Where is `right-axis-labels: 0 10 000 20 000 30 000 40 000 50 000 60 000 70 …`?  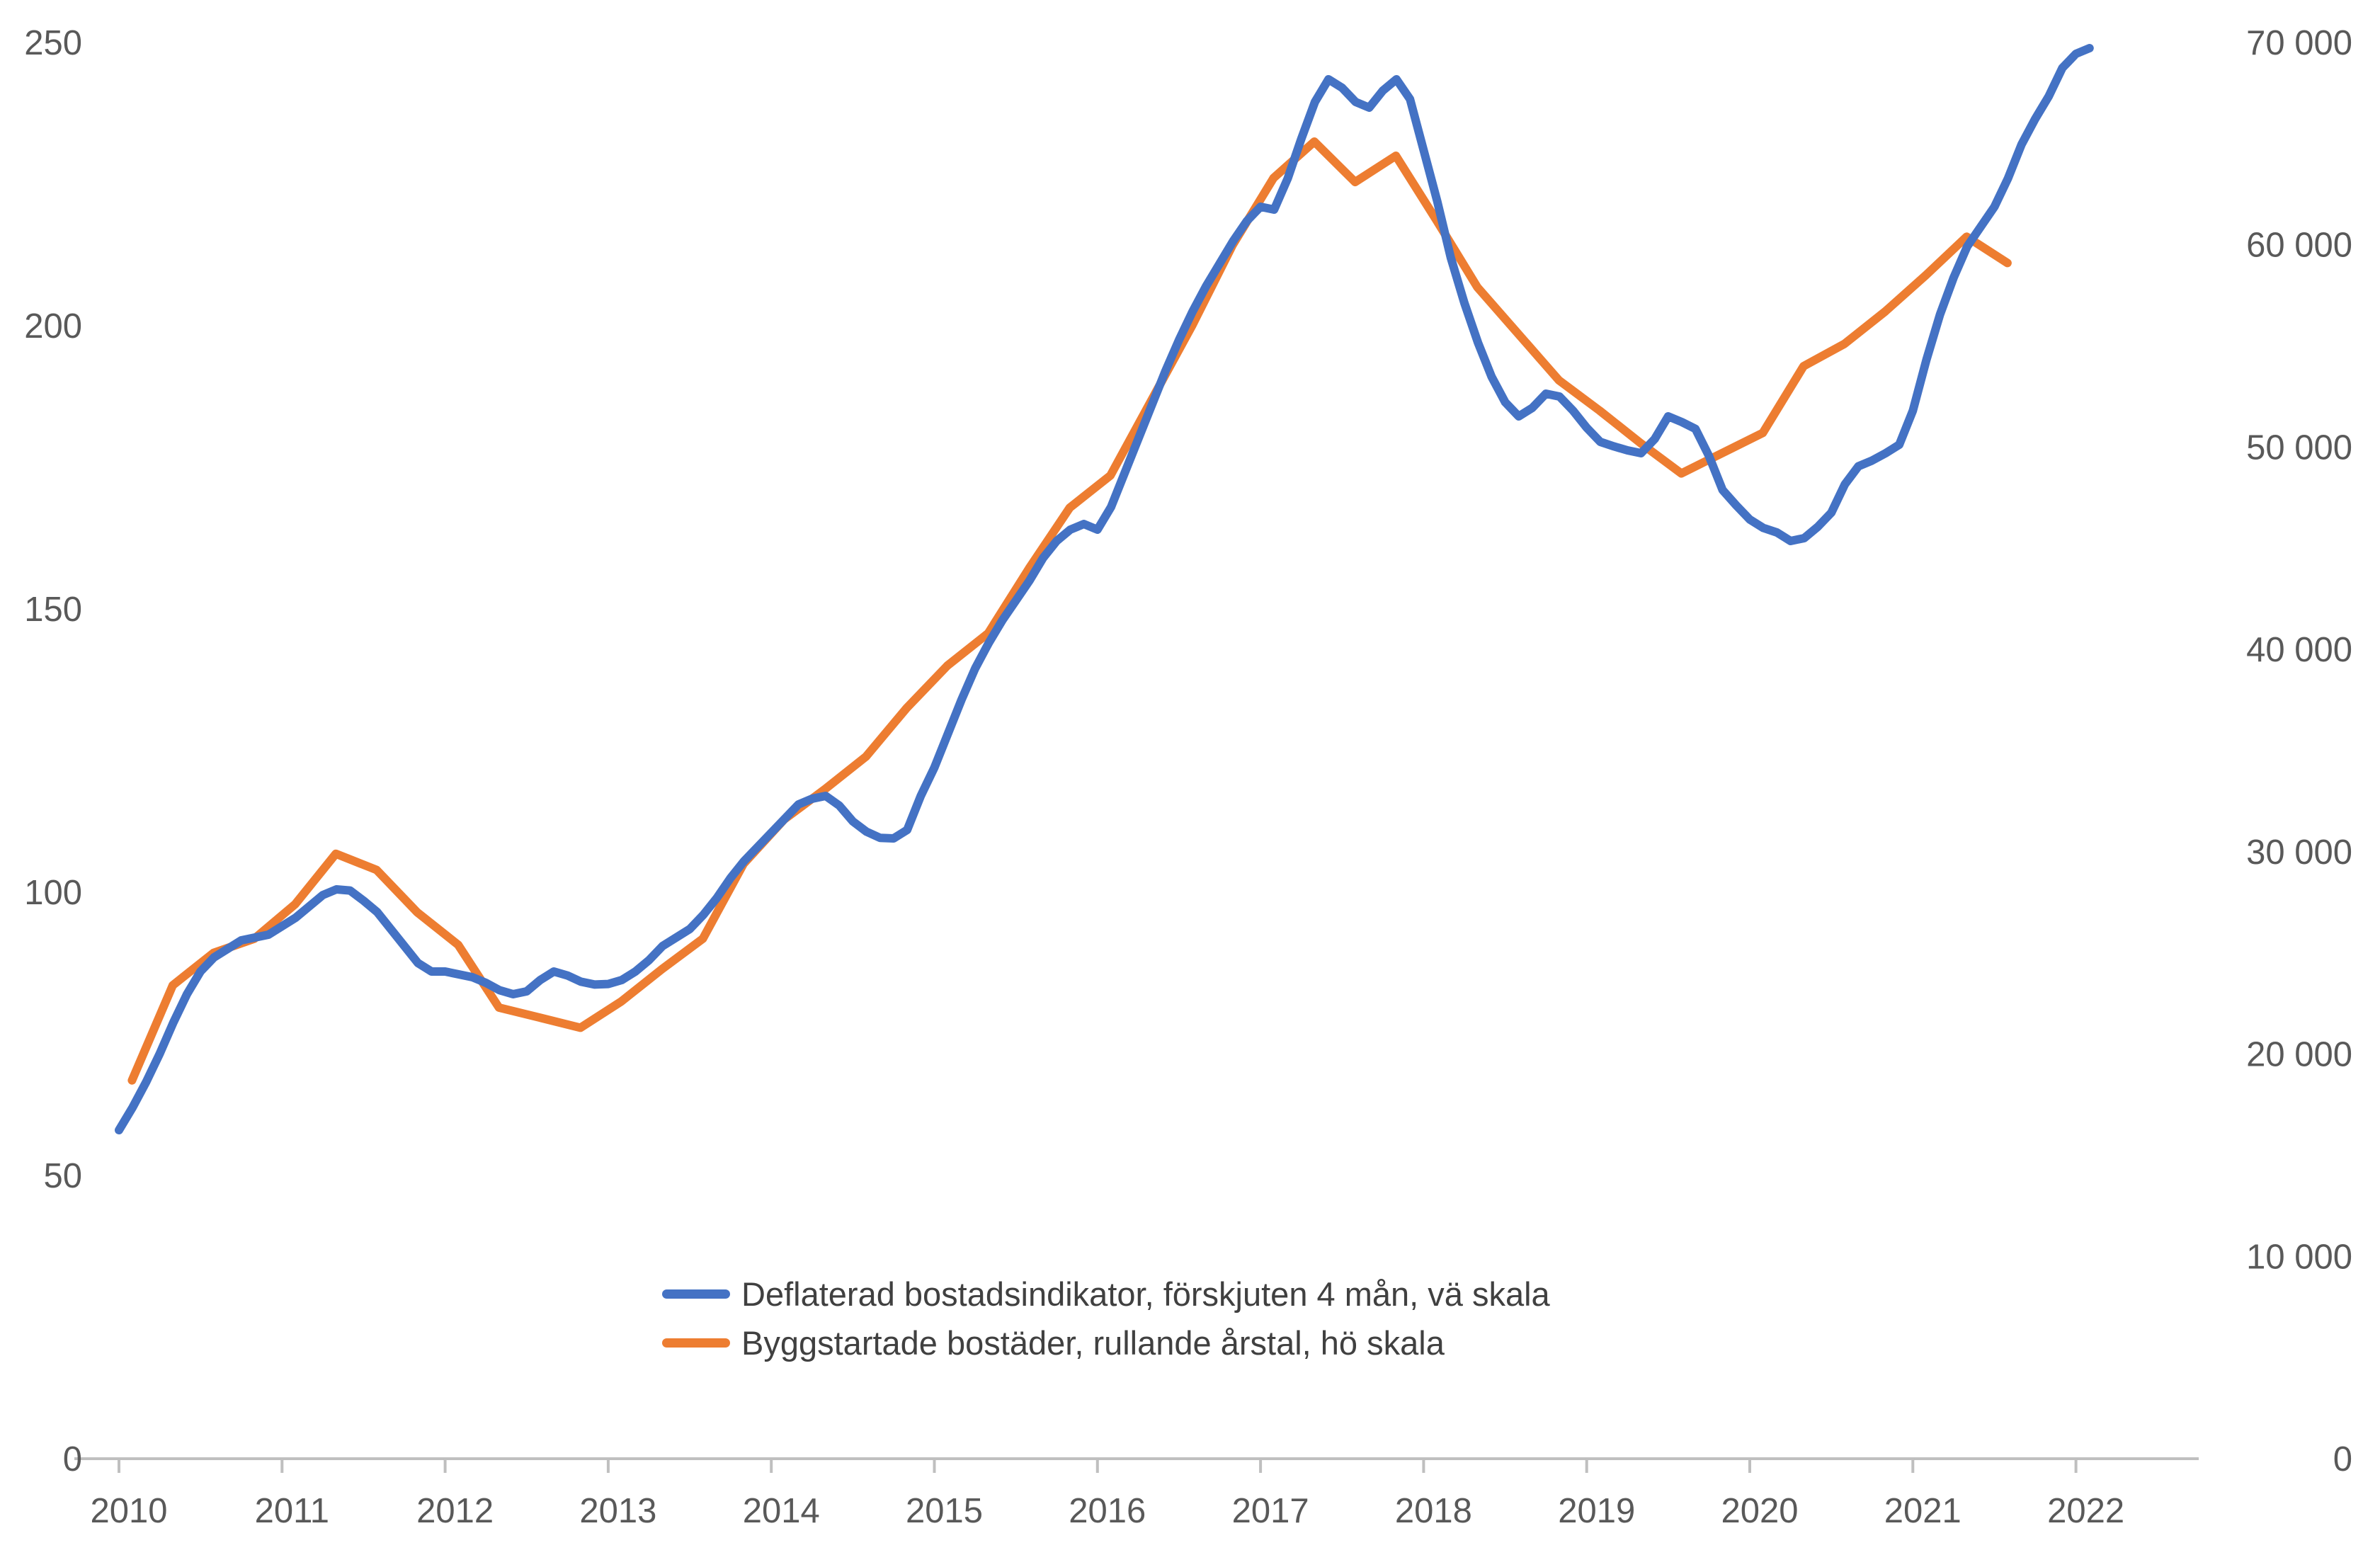
right-axis-labels: 0 10 000 20 000 30 000 40 000 50 000 60 000 70 … is located at coordinates (2299, 752).